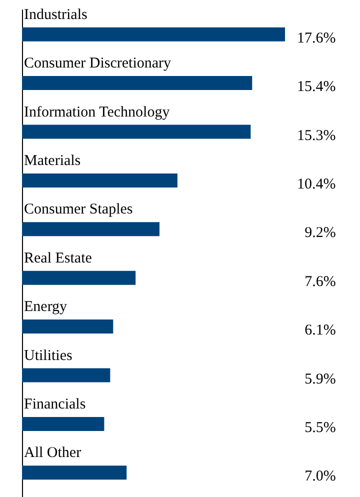 The height and width of the screenshot is (497, 360). What do you see at coordinates (320, 476) in the screenshot?
I see `data-label: 7.0%` at bounding box center [320, 476].